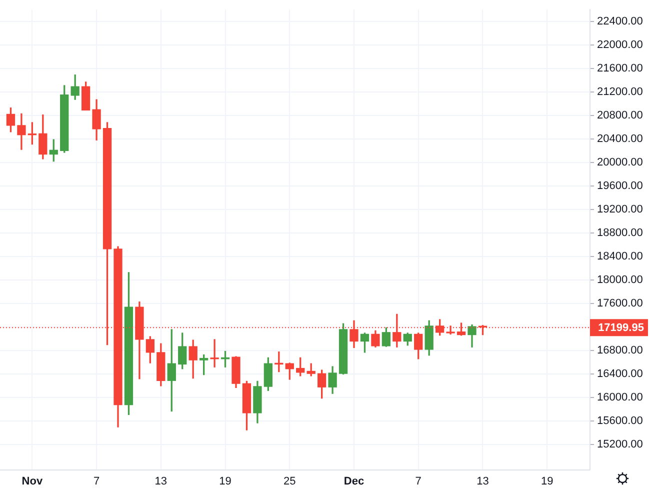  I want to click on ref-line-label: 17199.95, so click(621, 328).